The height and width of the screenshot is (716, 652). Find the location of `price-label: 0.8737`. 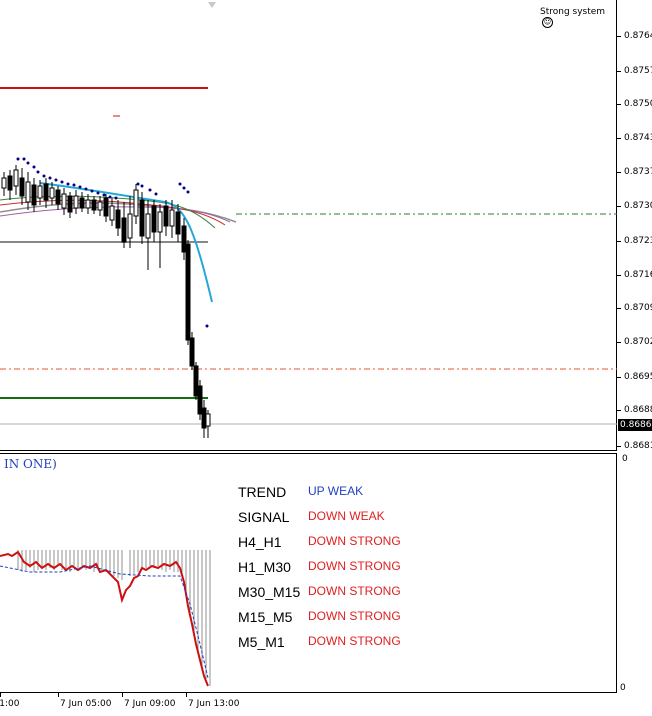

price-label: 0.8737 is located at coordinates (638, 172).